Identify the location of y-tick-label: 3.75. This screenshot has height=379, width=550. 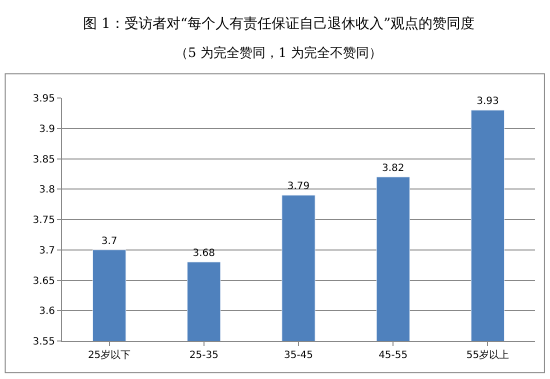
(43, 220).